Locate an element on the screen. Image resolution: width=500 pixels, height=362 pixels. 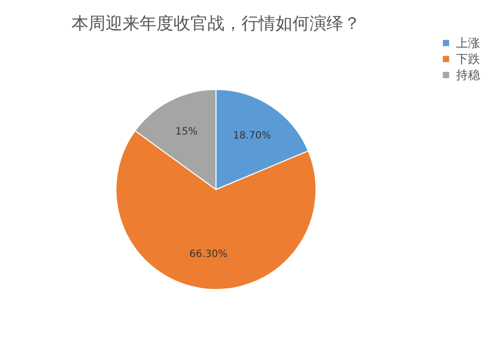
legend-label: 持稳 is located at coordinates (468, 75).